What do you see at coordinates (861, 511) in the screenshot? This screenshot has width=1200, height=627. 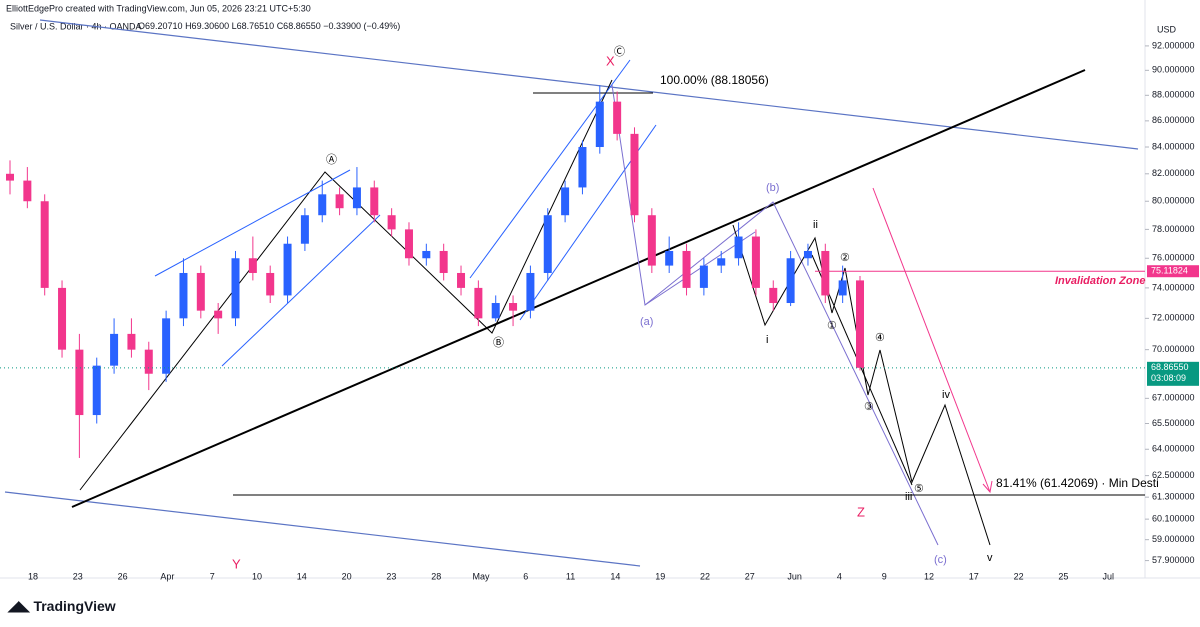 I see `annotation: Z` at bounding box center [861, 511].